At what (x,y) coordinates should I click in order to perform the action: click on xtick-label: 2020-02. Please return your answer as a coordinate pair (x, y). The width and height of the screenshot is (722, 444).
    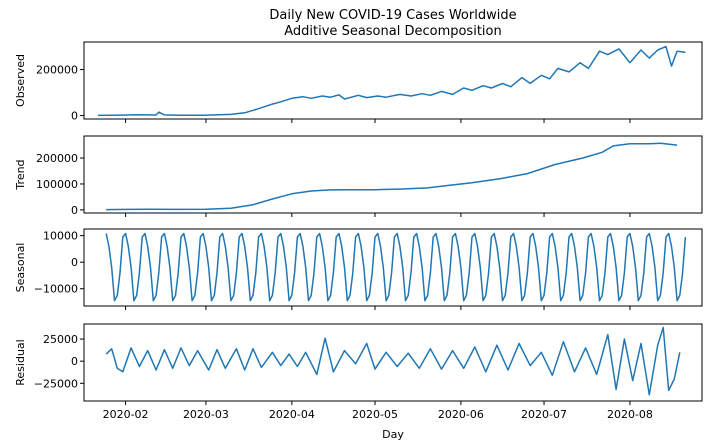
    Looking at the image, I should click on (126, 414).